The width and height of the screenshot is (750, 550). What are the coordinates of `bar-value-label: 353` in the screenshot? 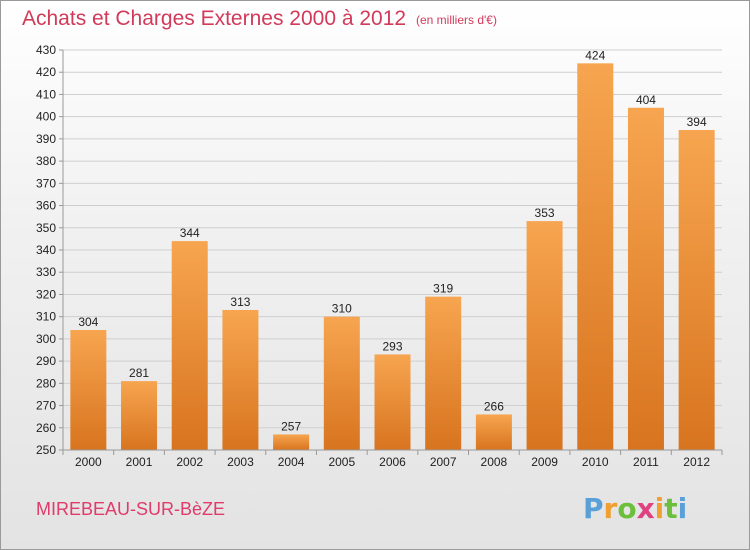 It's located at (545, 213).